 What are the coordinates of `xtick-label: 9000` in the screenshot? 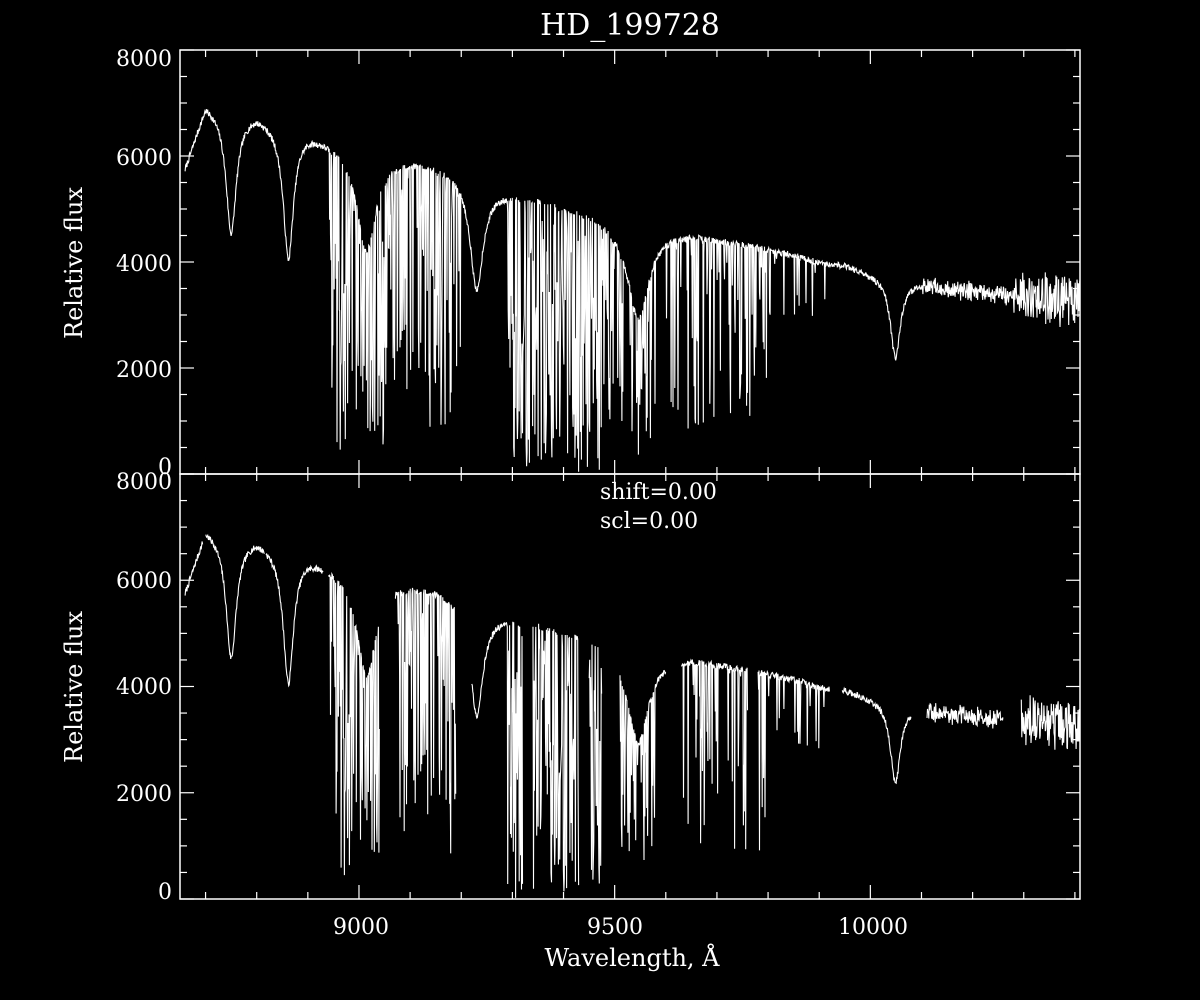 It's located at (361, 927).